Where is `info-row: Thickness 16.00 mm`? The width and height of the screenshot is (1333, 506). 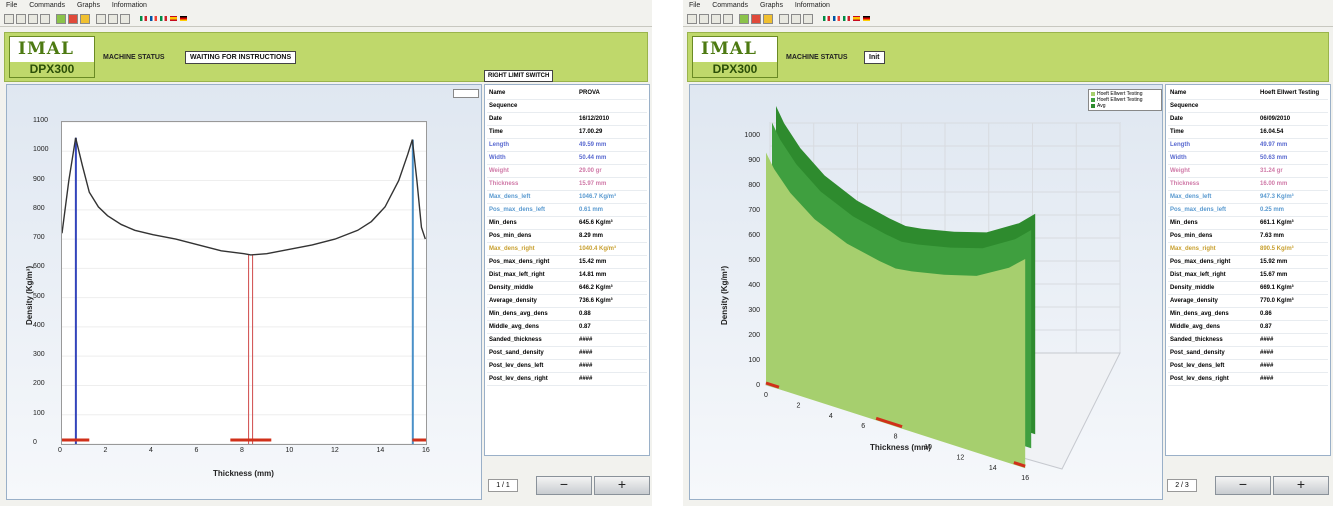 info-row: Thickness 16.00 mm is located at coordinates (1248, 184).